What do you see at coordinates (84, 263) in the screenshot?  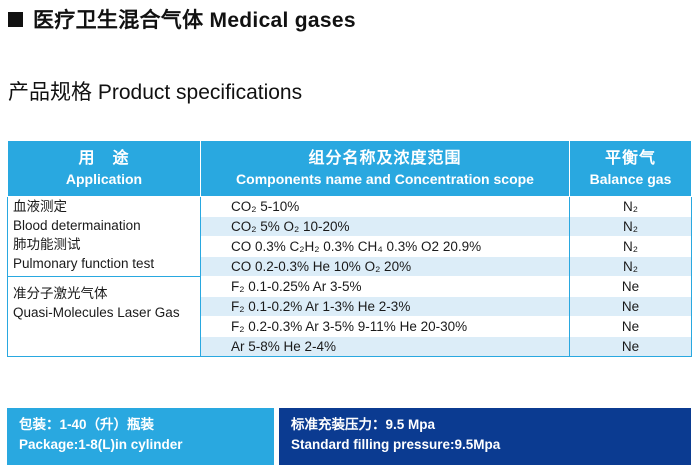 I see `application-text: Pulmonary function test` at bounding box center [84, 263].